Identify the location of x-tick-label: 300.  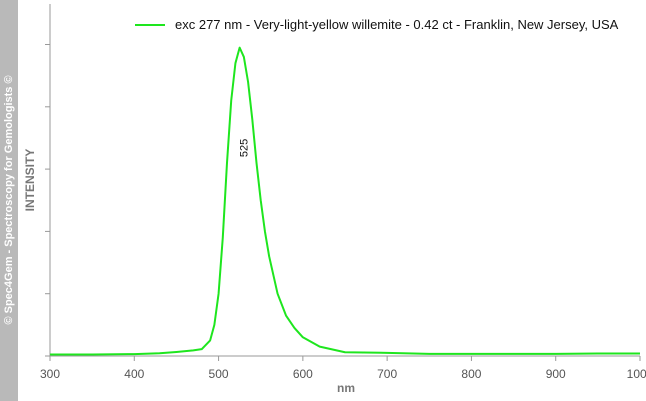
(50, 374).